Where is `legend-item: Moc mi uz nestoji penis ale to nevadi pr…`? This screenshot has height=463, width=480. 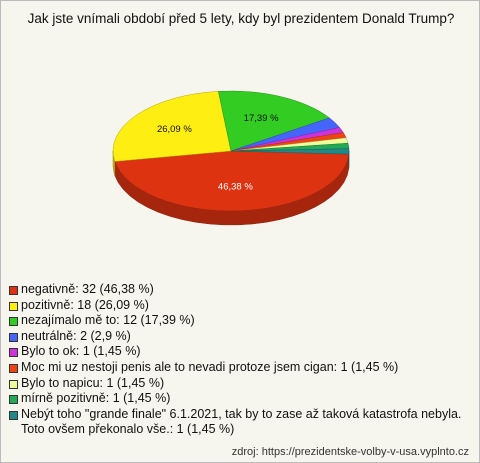 legend-item: Moc mi uz nestoji penis ale to nevadi pr… is located at coordinates (239, 368).